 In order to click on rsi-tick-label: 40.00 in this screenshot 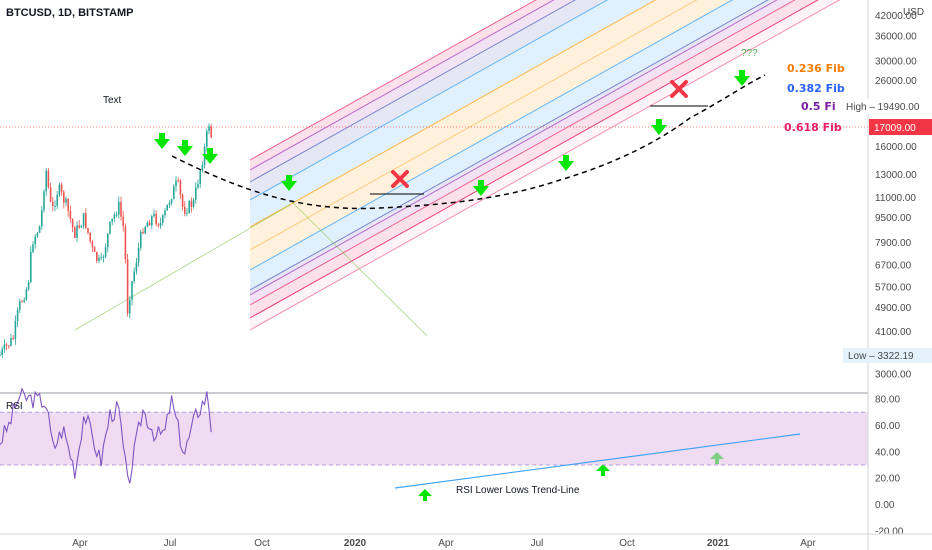, I will do `click(887, 452)`.